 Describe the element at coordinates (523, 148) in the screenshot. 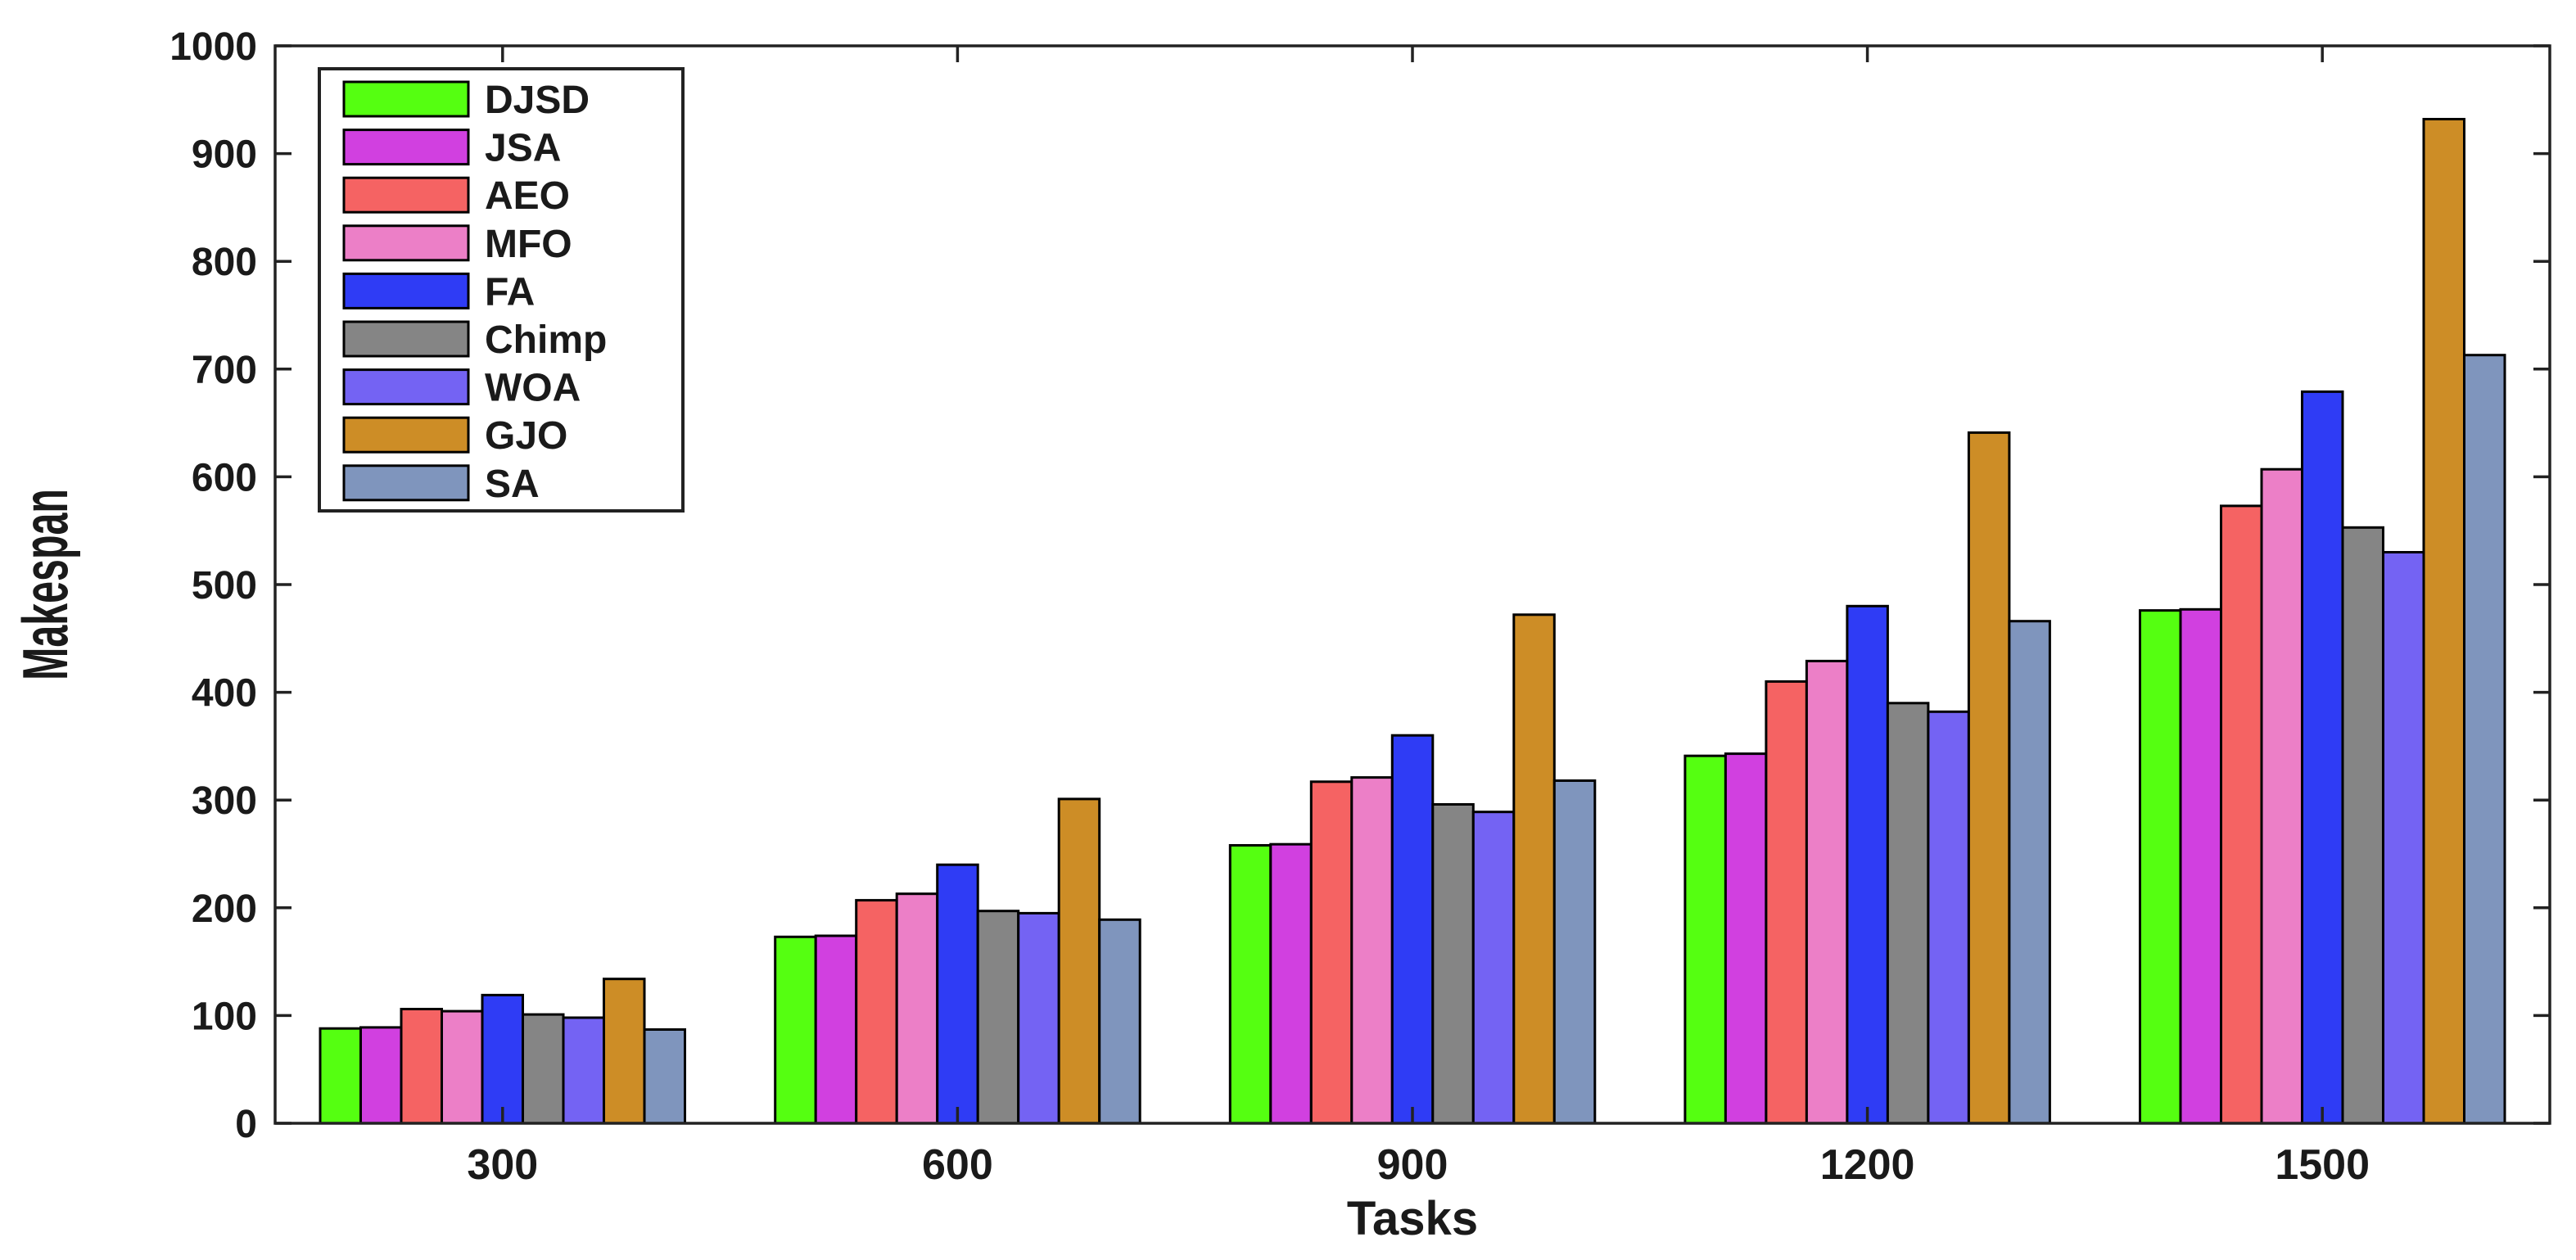

I see `legend-label-jsa: JSA` at that location.